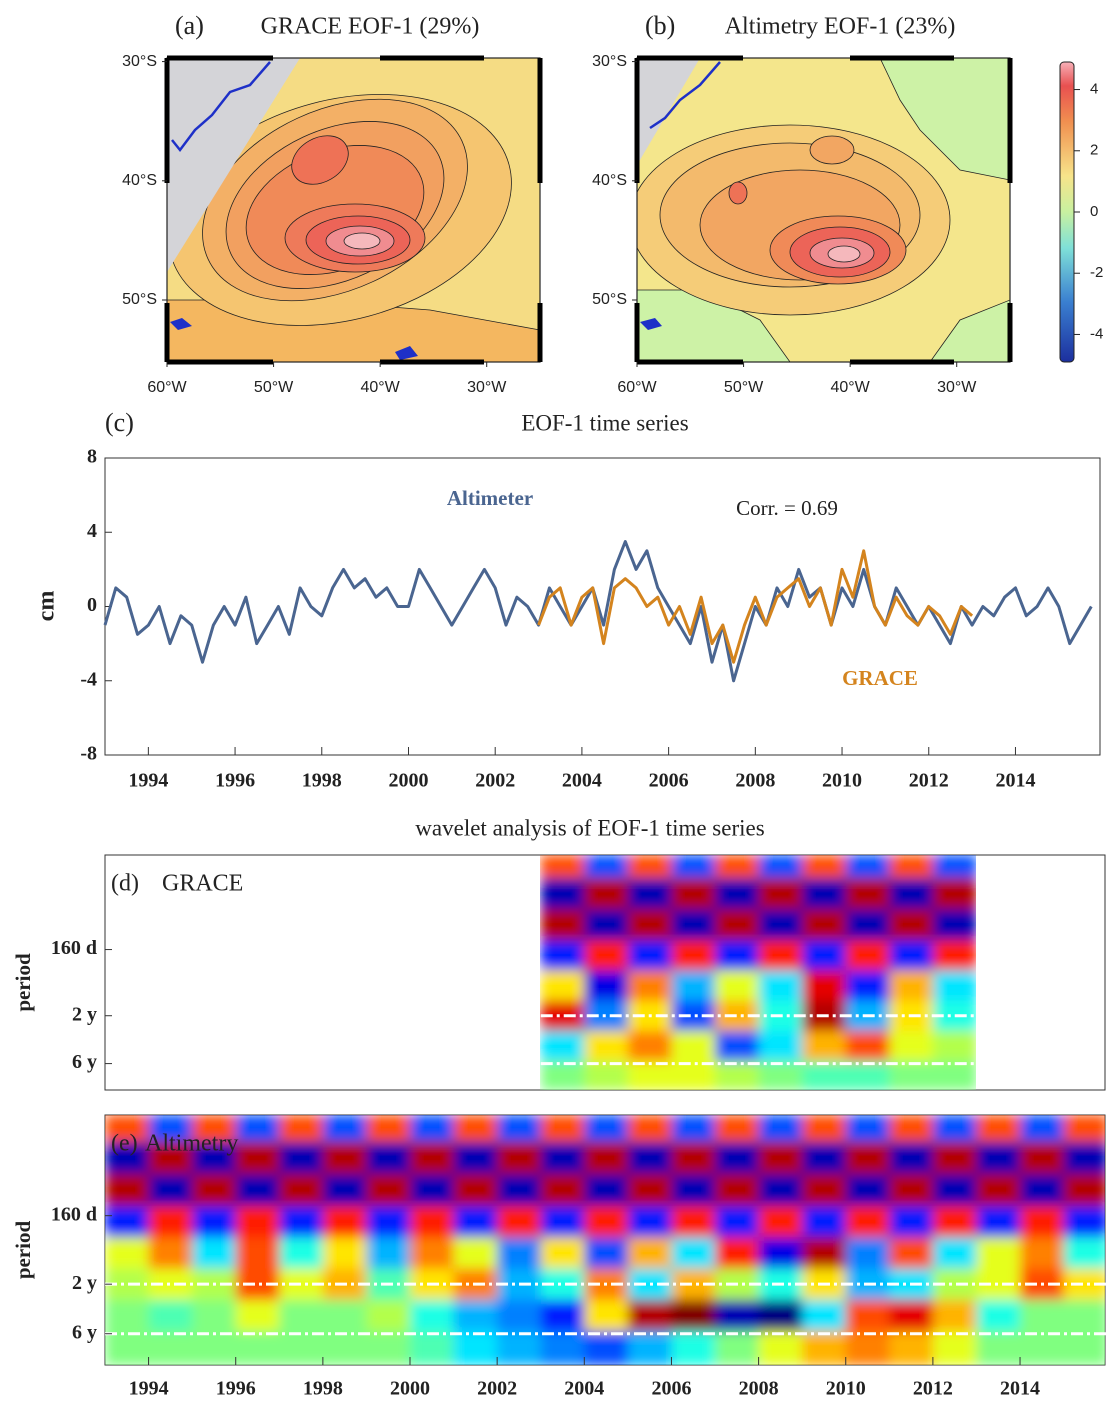 The image size is (1107, 1405). I want to click on x-tick-label: 1996, so click(235, 781).